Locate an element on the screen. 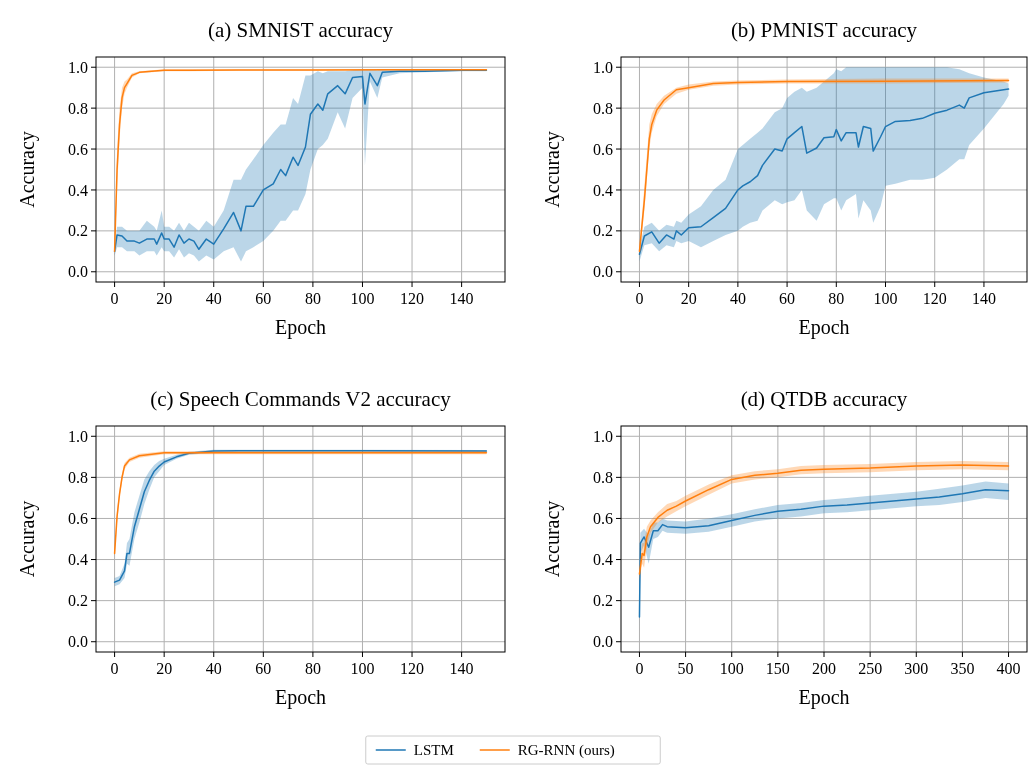  x-tick-label: 400 is located at coordinates (1008, 668).